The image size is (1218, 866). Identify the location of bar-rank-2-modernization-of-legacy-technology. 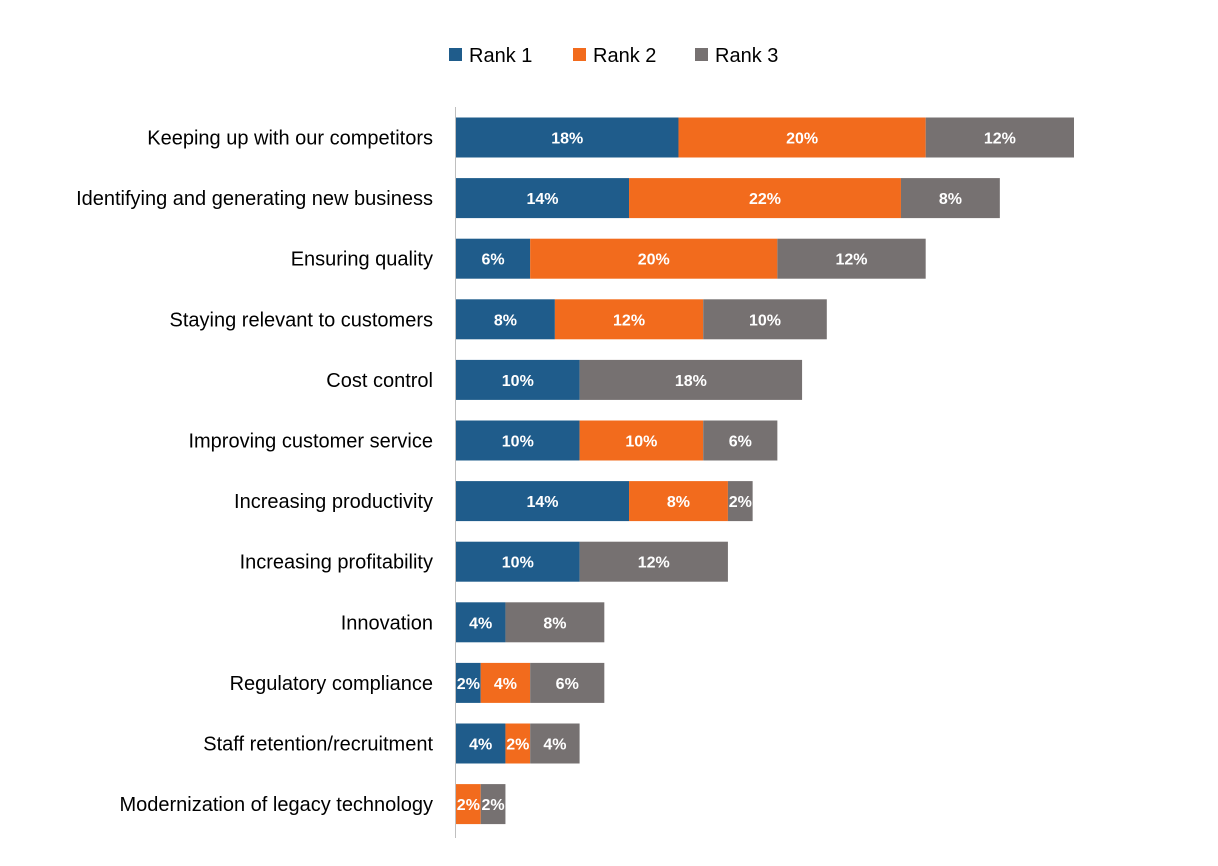
(468, 804).